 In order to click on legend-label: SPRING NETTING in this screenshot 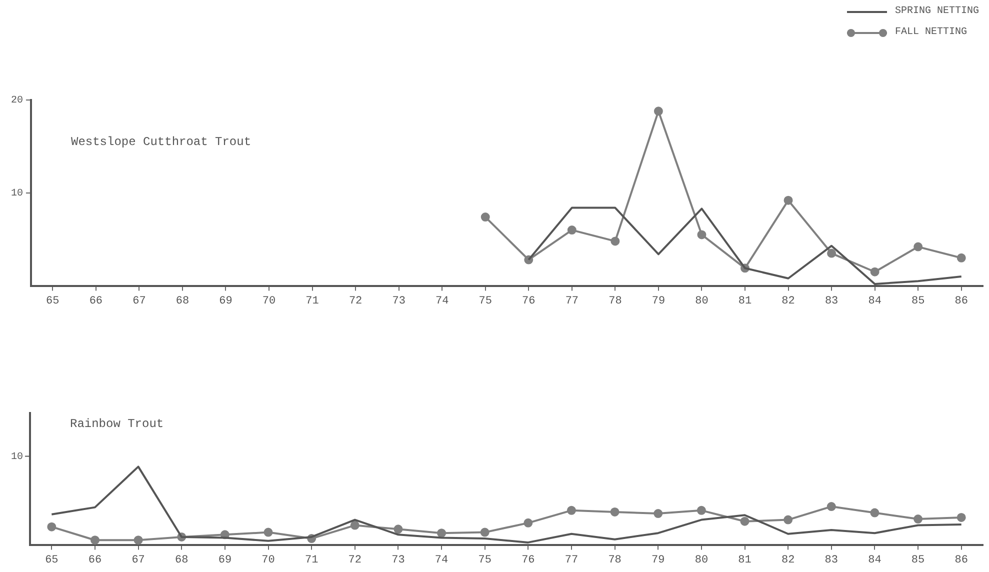, I will do `click(936, 11)`.